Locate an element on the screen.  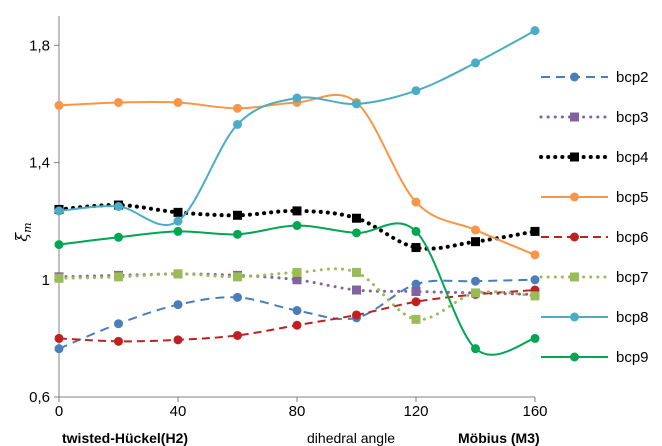
legend-label-bcp6: bcp6 is located at coordinates (632, 237).